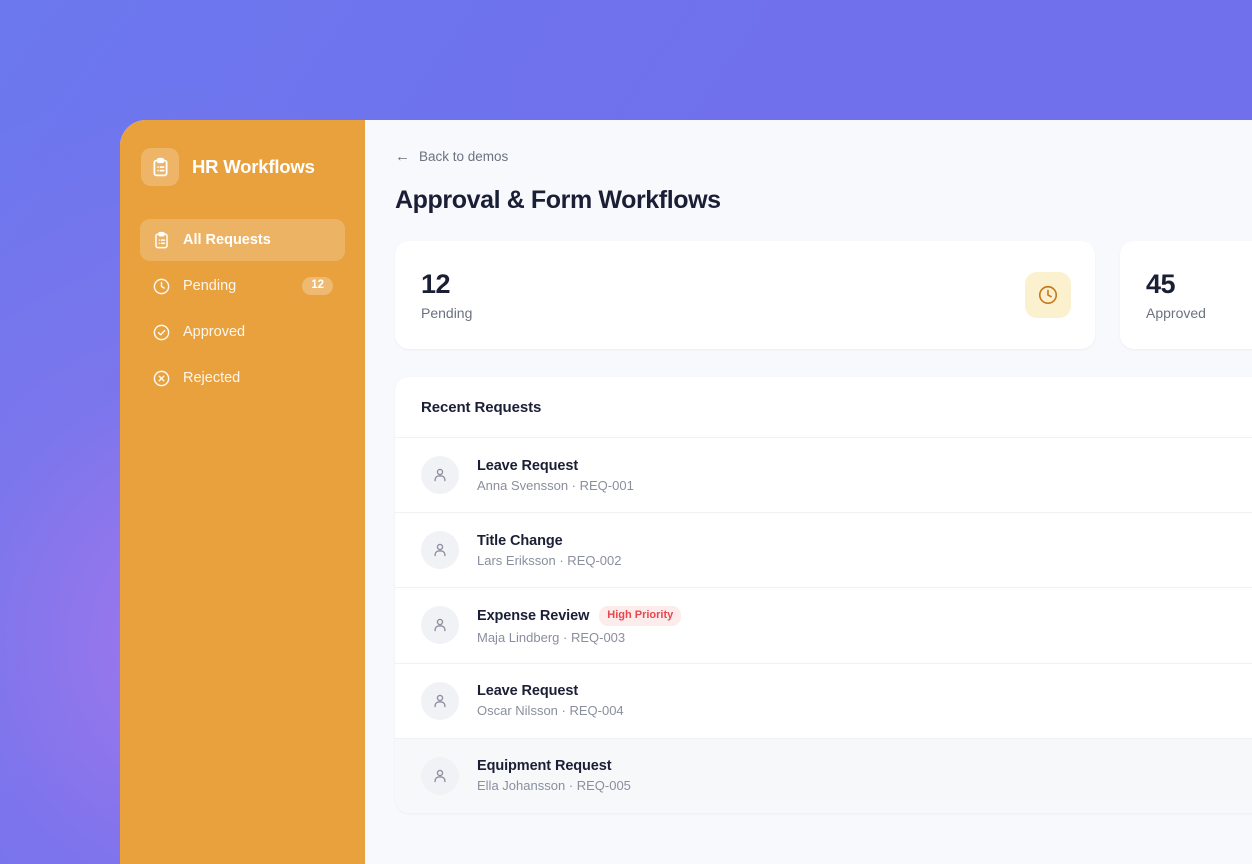  What do you see at coordinates (242, 378) in the screenshot?
I see `sidebar-item-rejected: Rejected` at bounding box center [242, 378].